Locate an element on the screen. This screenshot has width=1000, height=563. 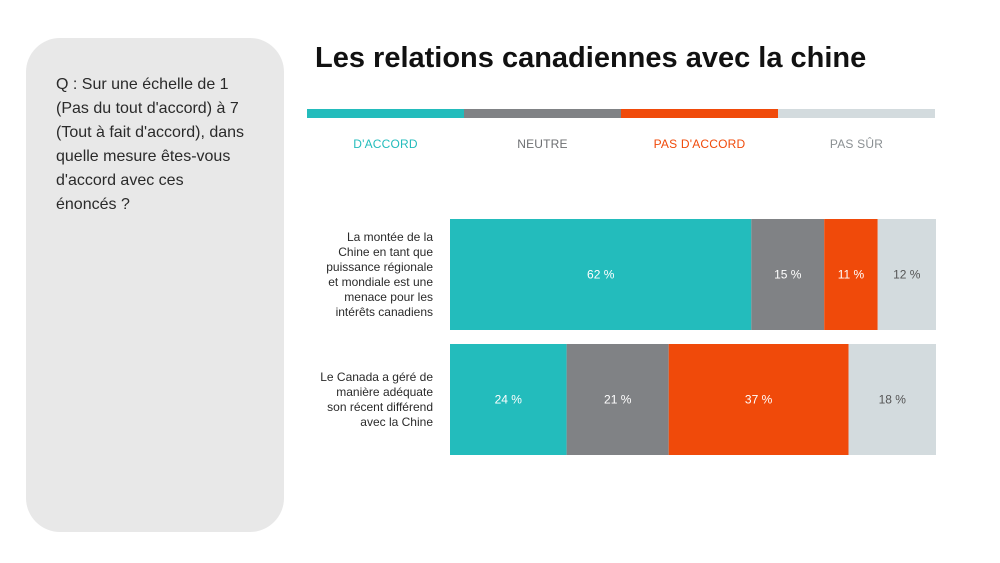
legend-label-neutre: NEUTRE is located at coordinates (542, 144).